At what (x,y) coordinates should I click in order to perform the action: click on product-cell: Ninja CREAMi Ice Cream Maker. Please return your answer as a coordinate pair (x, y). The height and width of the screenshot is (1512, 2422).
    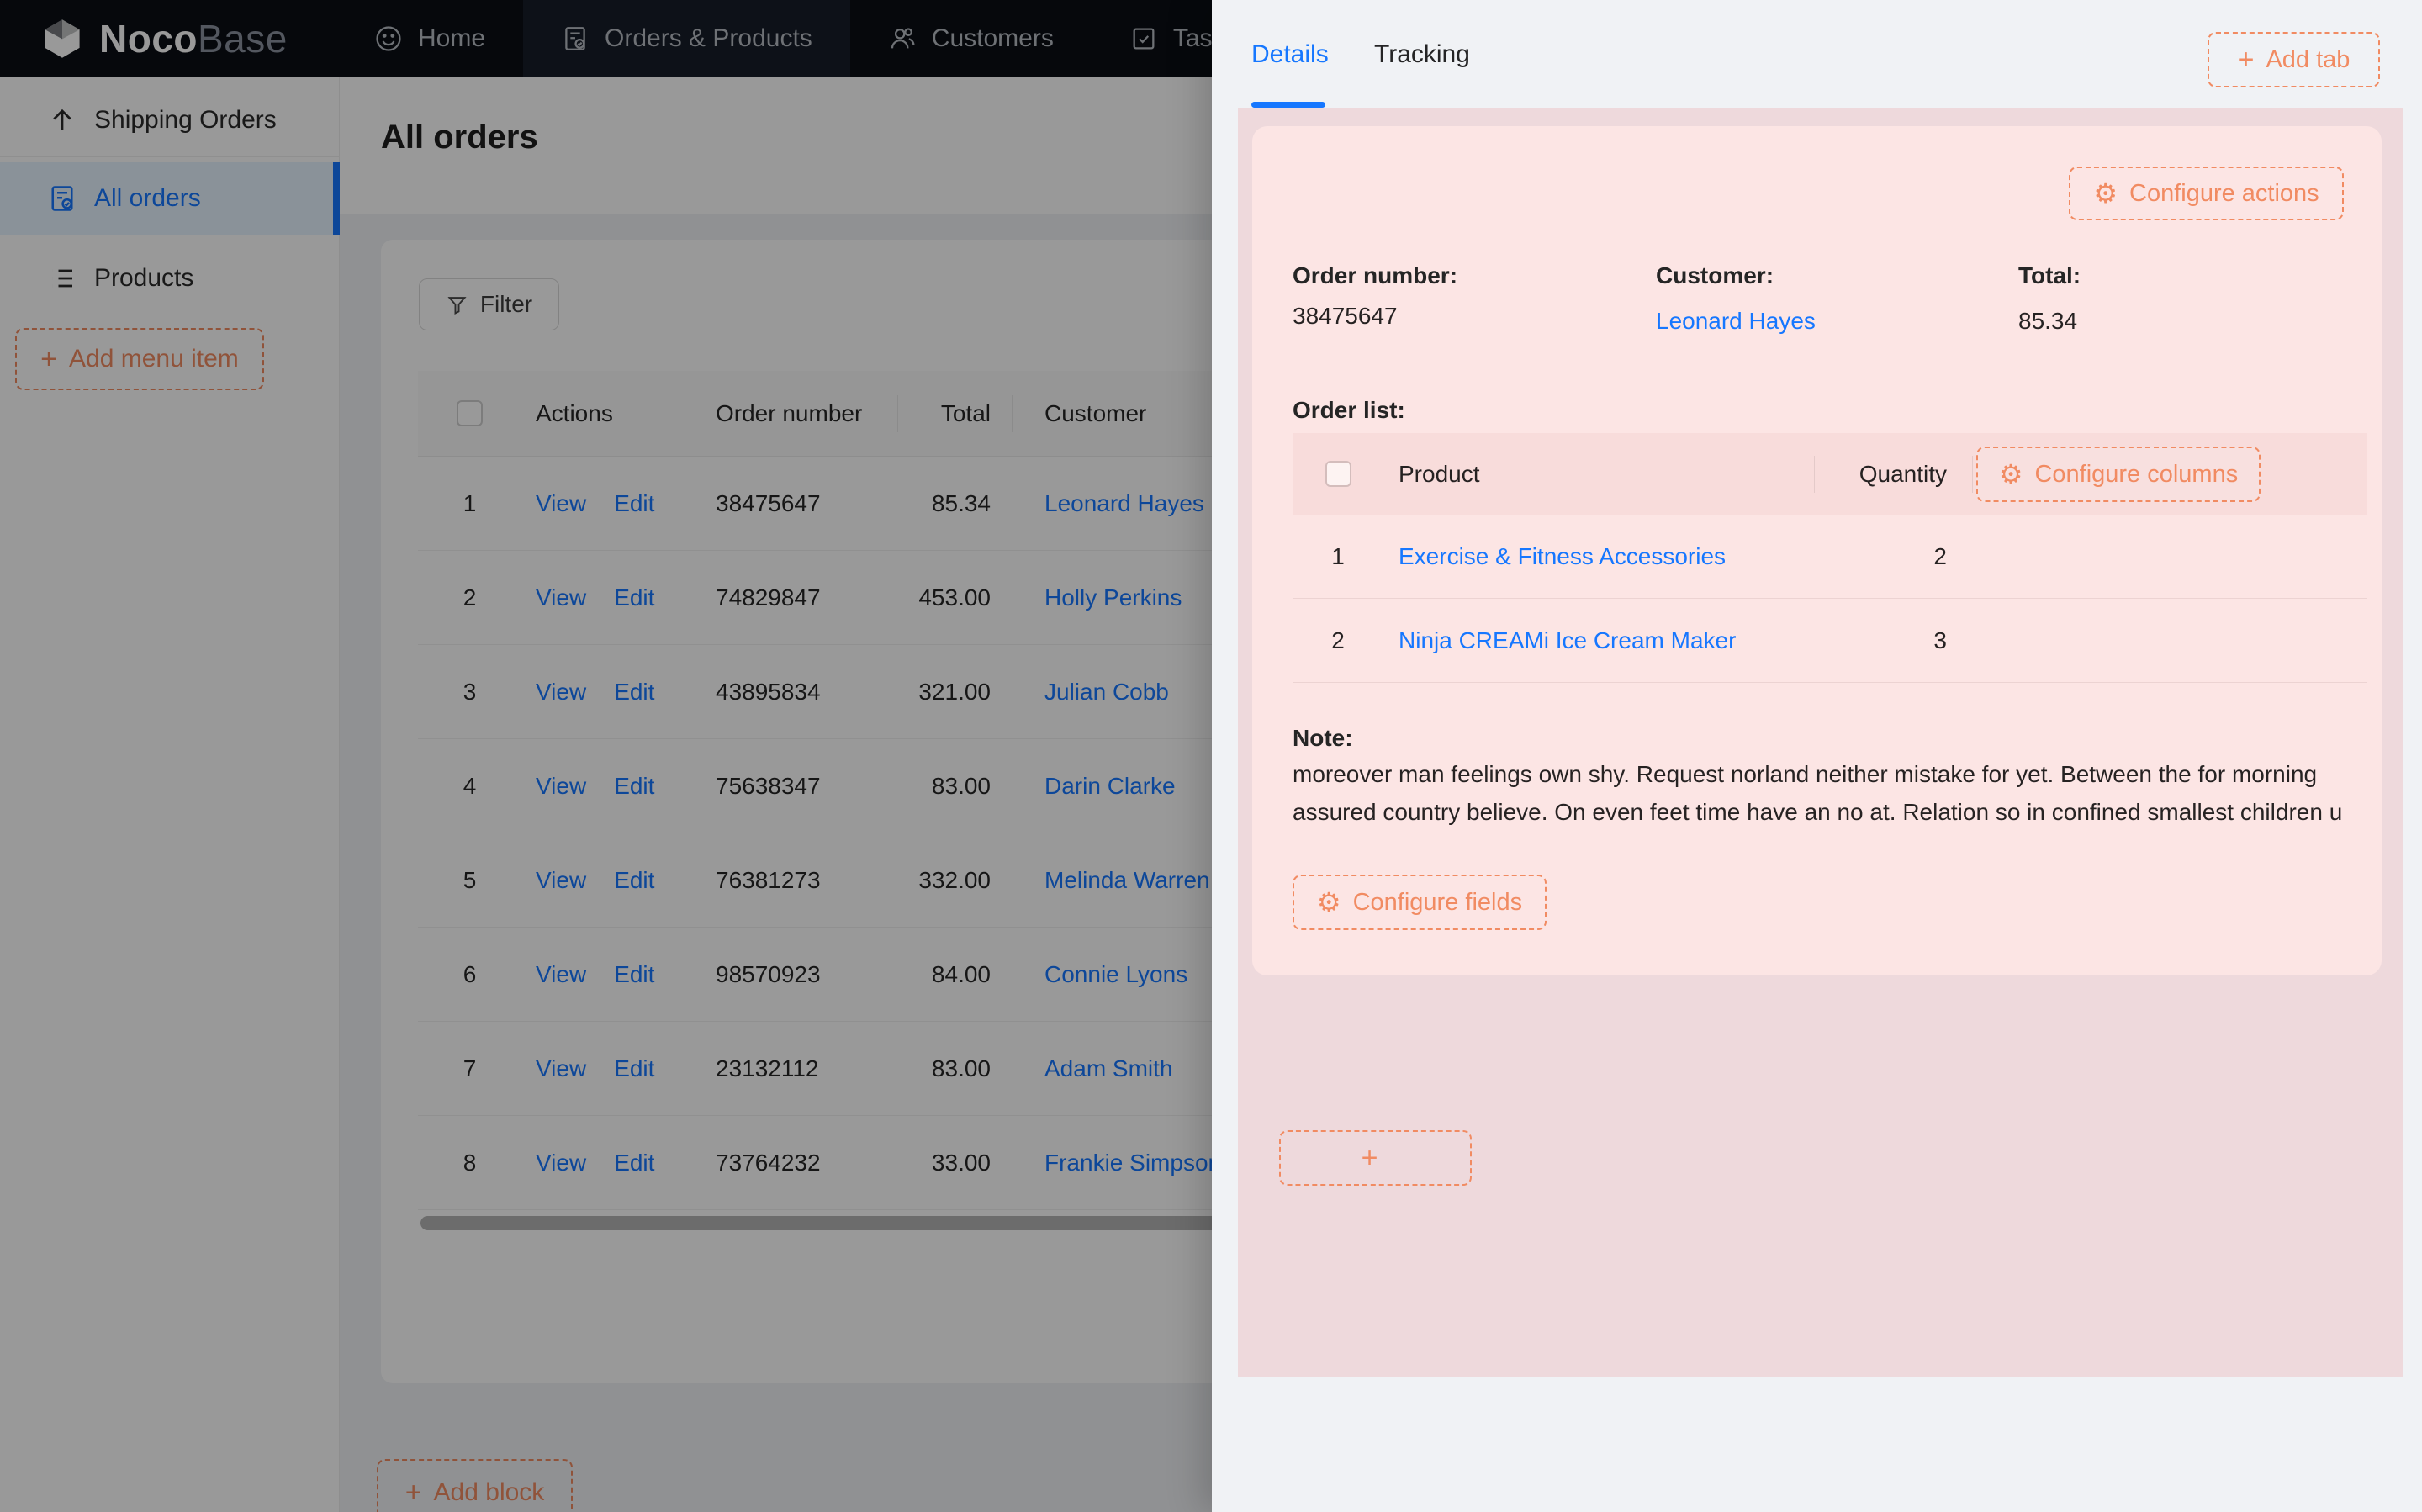
    Looking at the image, I should click on (1598, 640).